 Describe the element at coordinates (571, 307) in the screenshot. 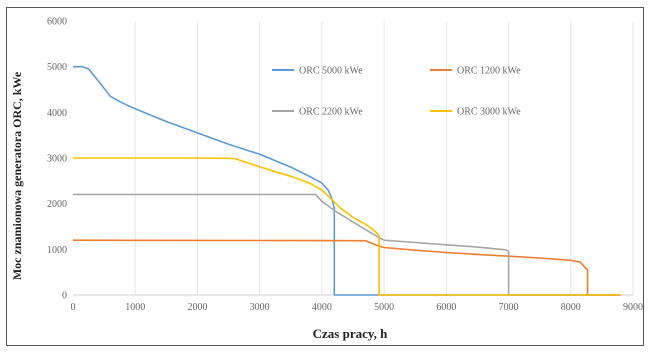

I see `x-tick-8000: 8000` at that location.